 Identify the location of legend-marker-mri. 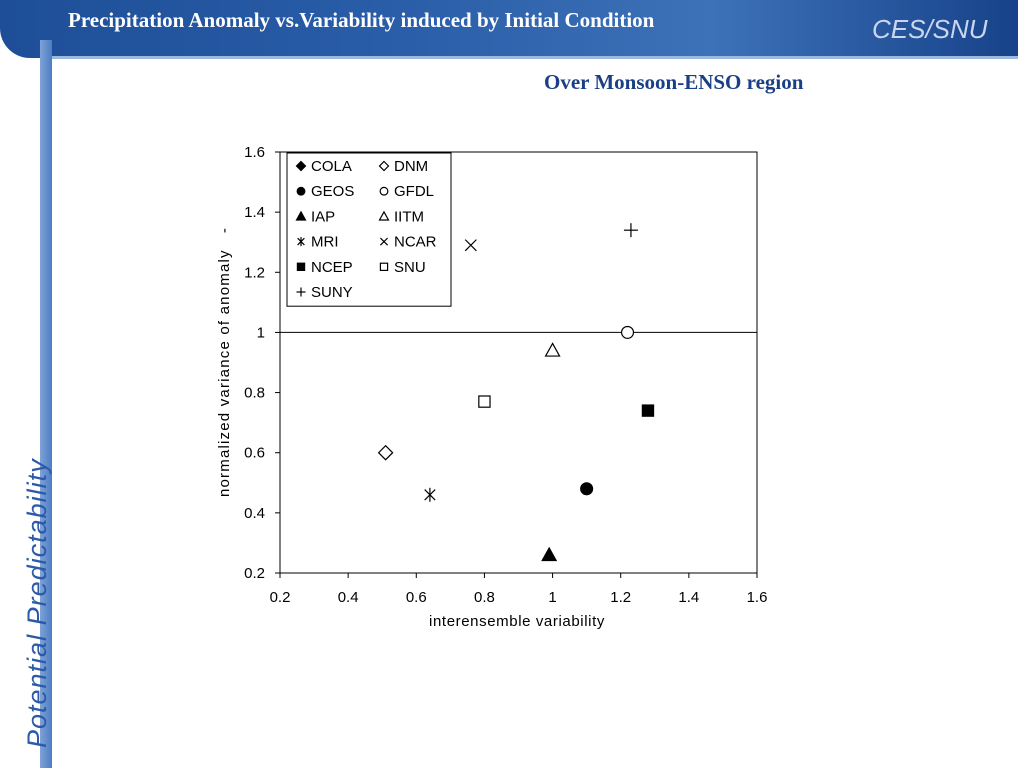
(301, 242).